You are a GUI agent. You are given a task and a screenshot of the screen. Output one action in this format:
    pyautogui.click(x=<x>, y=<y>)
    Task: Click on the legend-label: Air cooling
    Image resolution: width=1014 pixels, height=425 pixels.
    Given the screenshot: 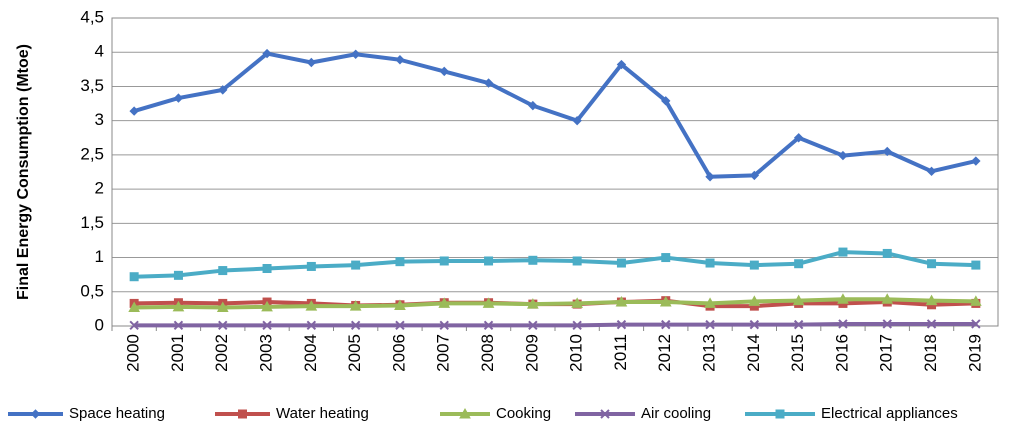 What is the action you would take?
    pyautogui.click(x=676, y=413)
    